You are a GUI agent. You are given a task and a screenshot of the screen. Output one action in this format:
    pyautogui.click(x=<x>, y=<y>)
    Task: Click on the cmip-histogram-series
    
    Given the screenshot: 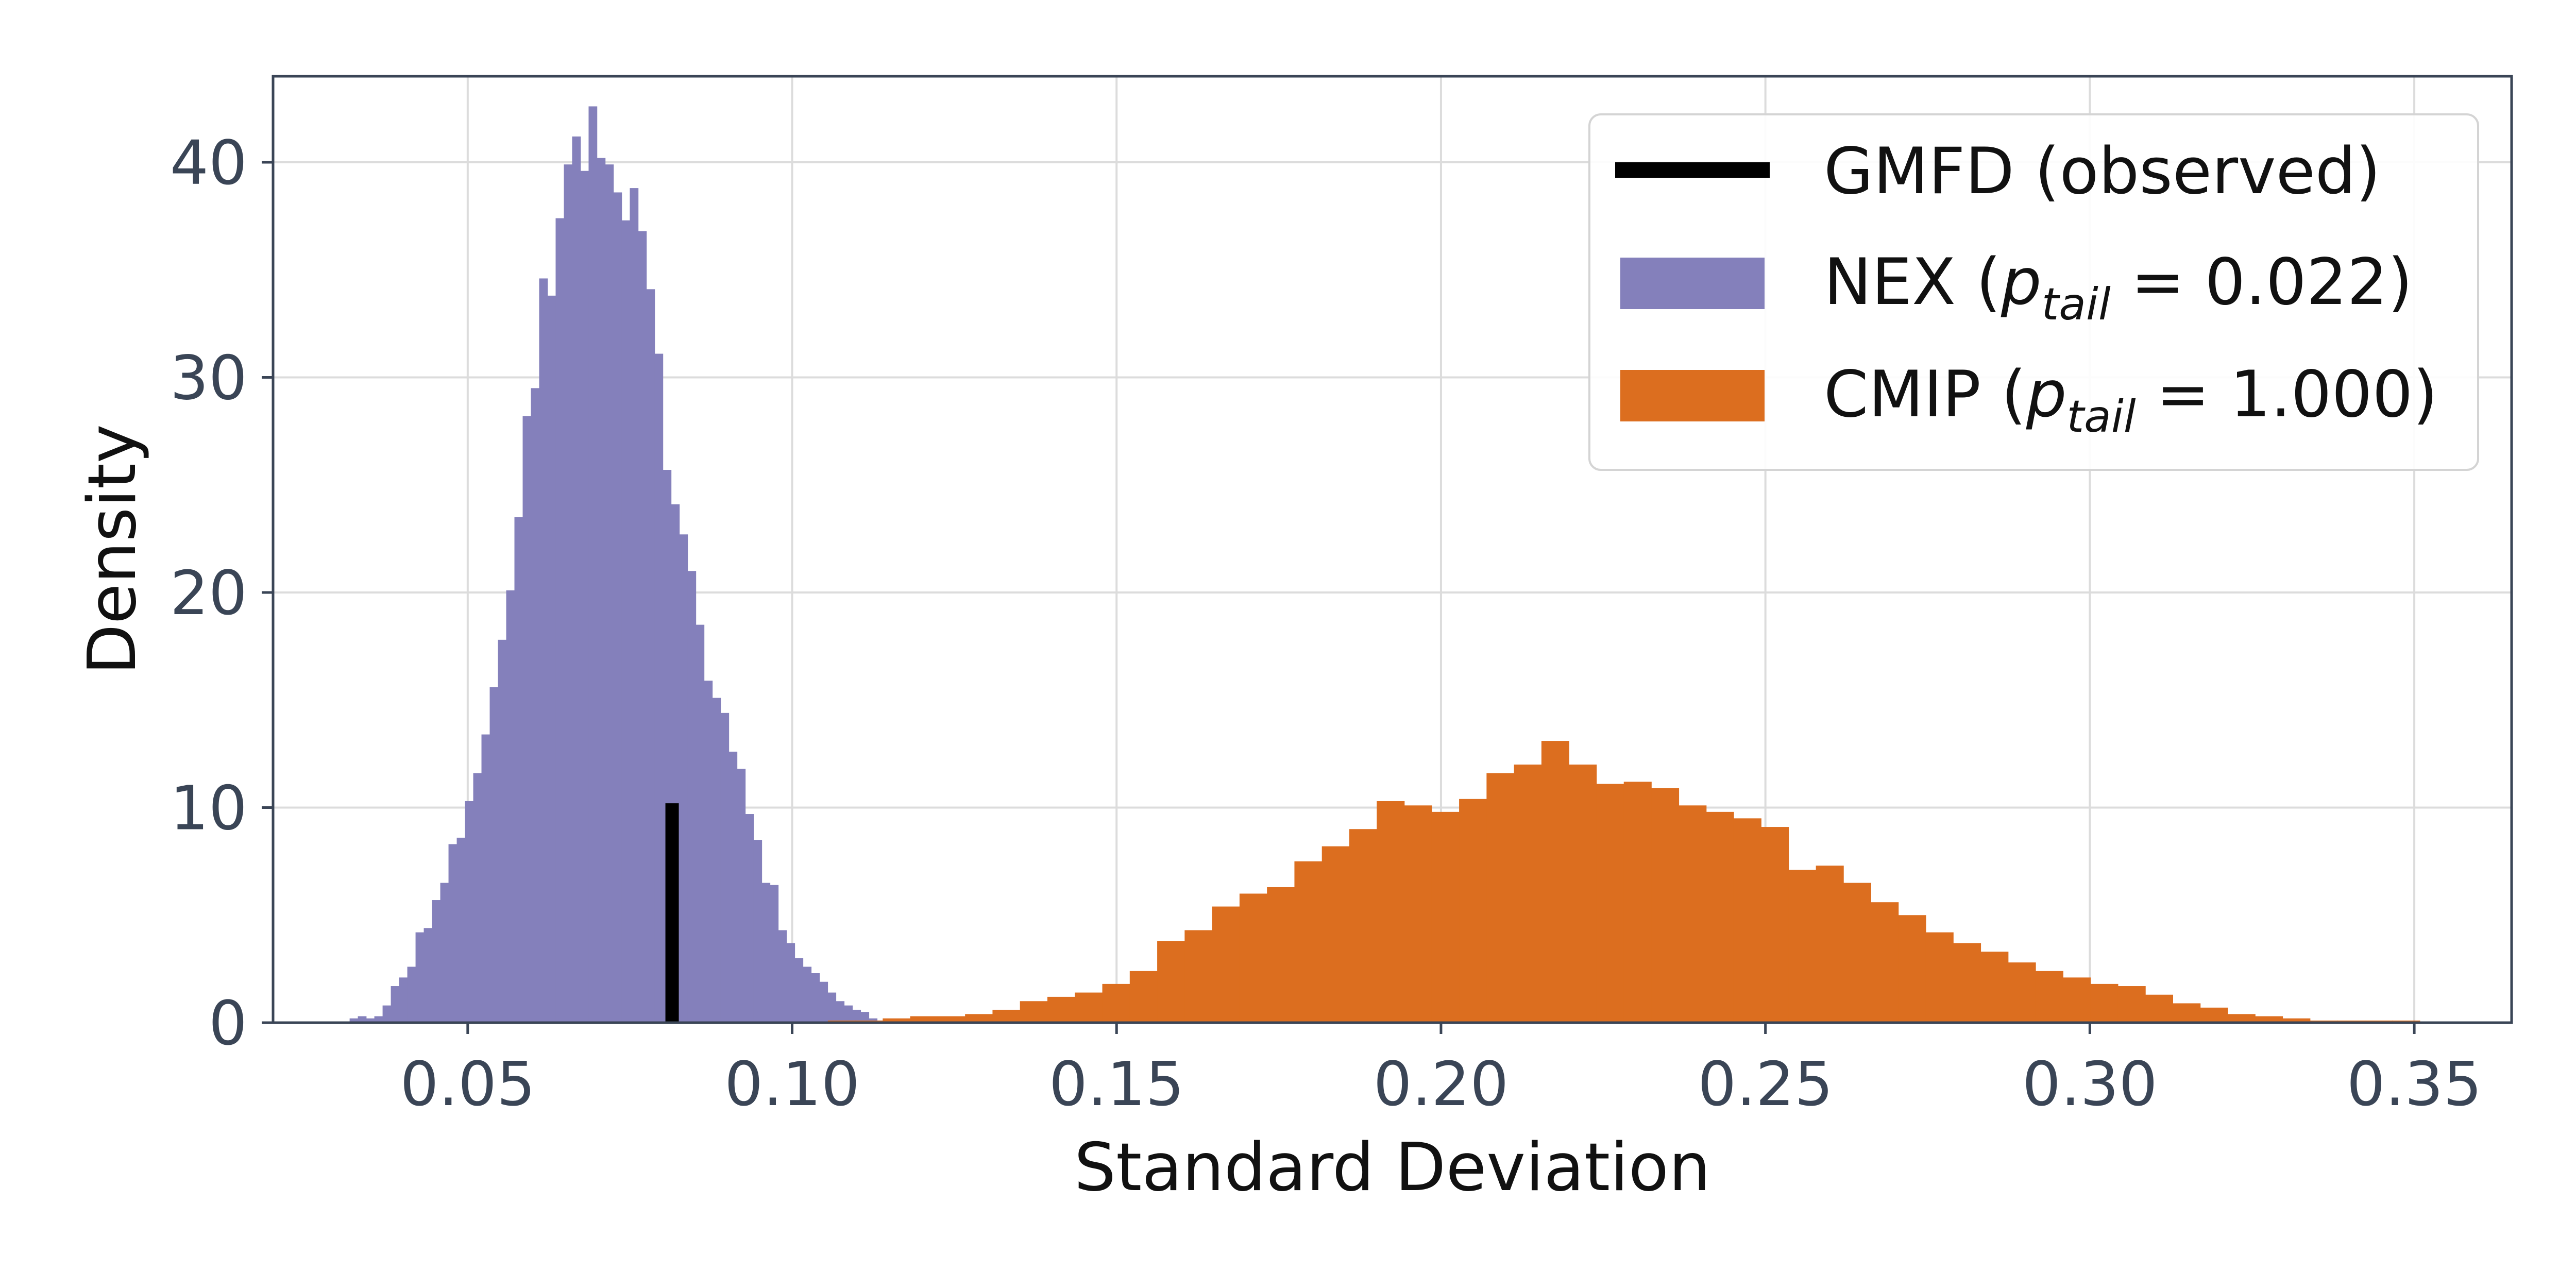 What is the action you would take?
    pyautogui.click(x=1623, y=882)
    